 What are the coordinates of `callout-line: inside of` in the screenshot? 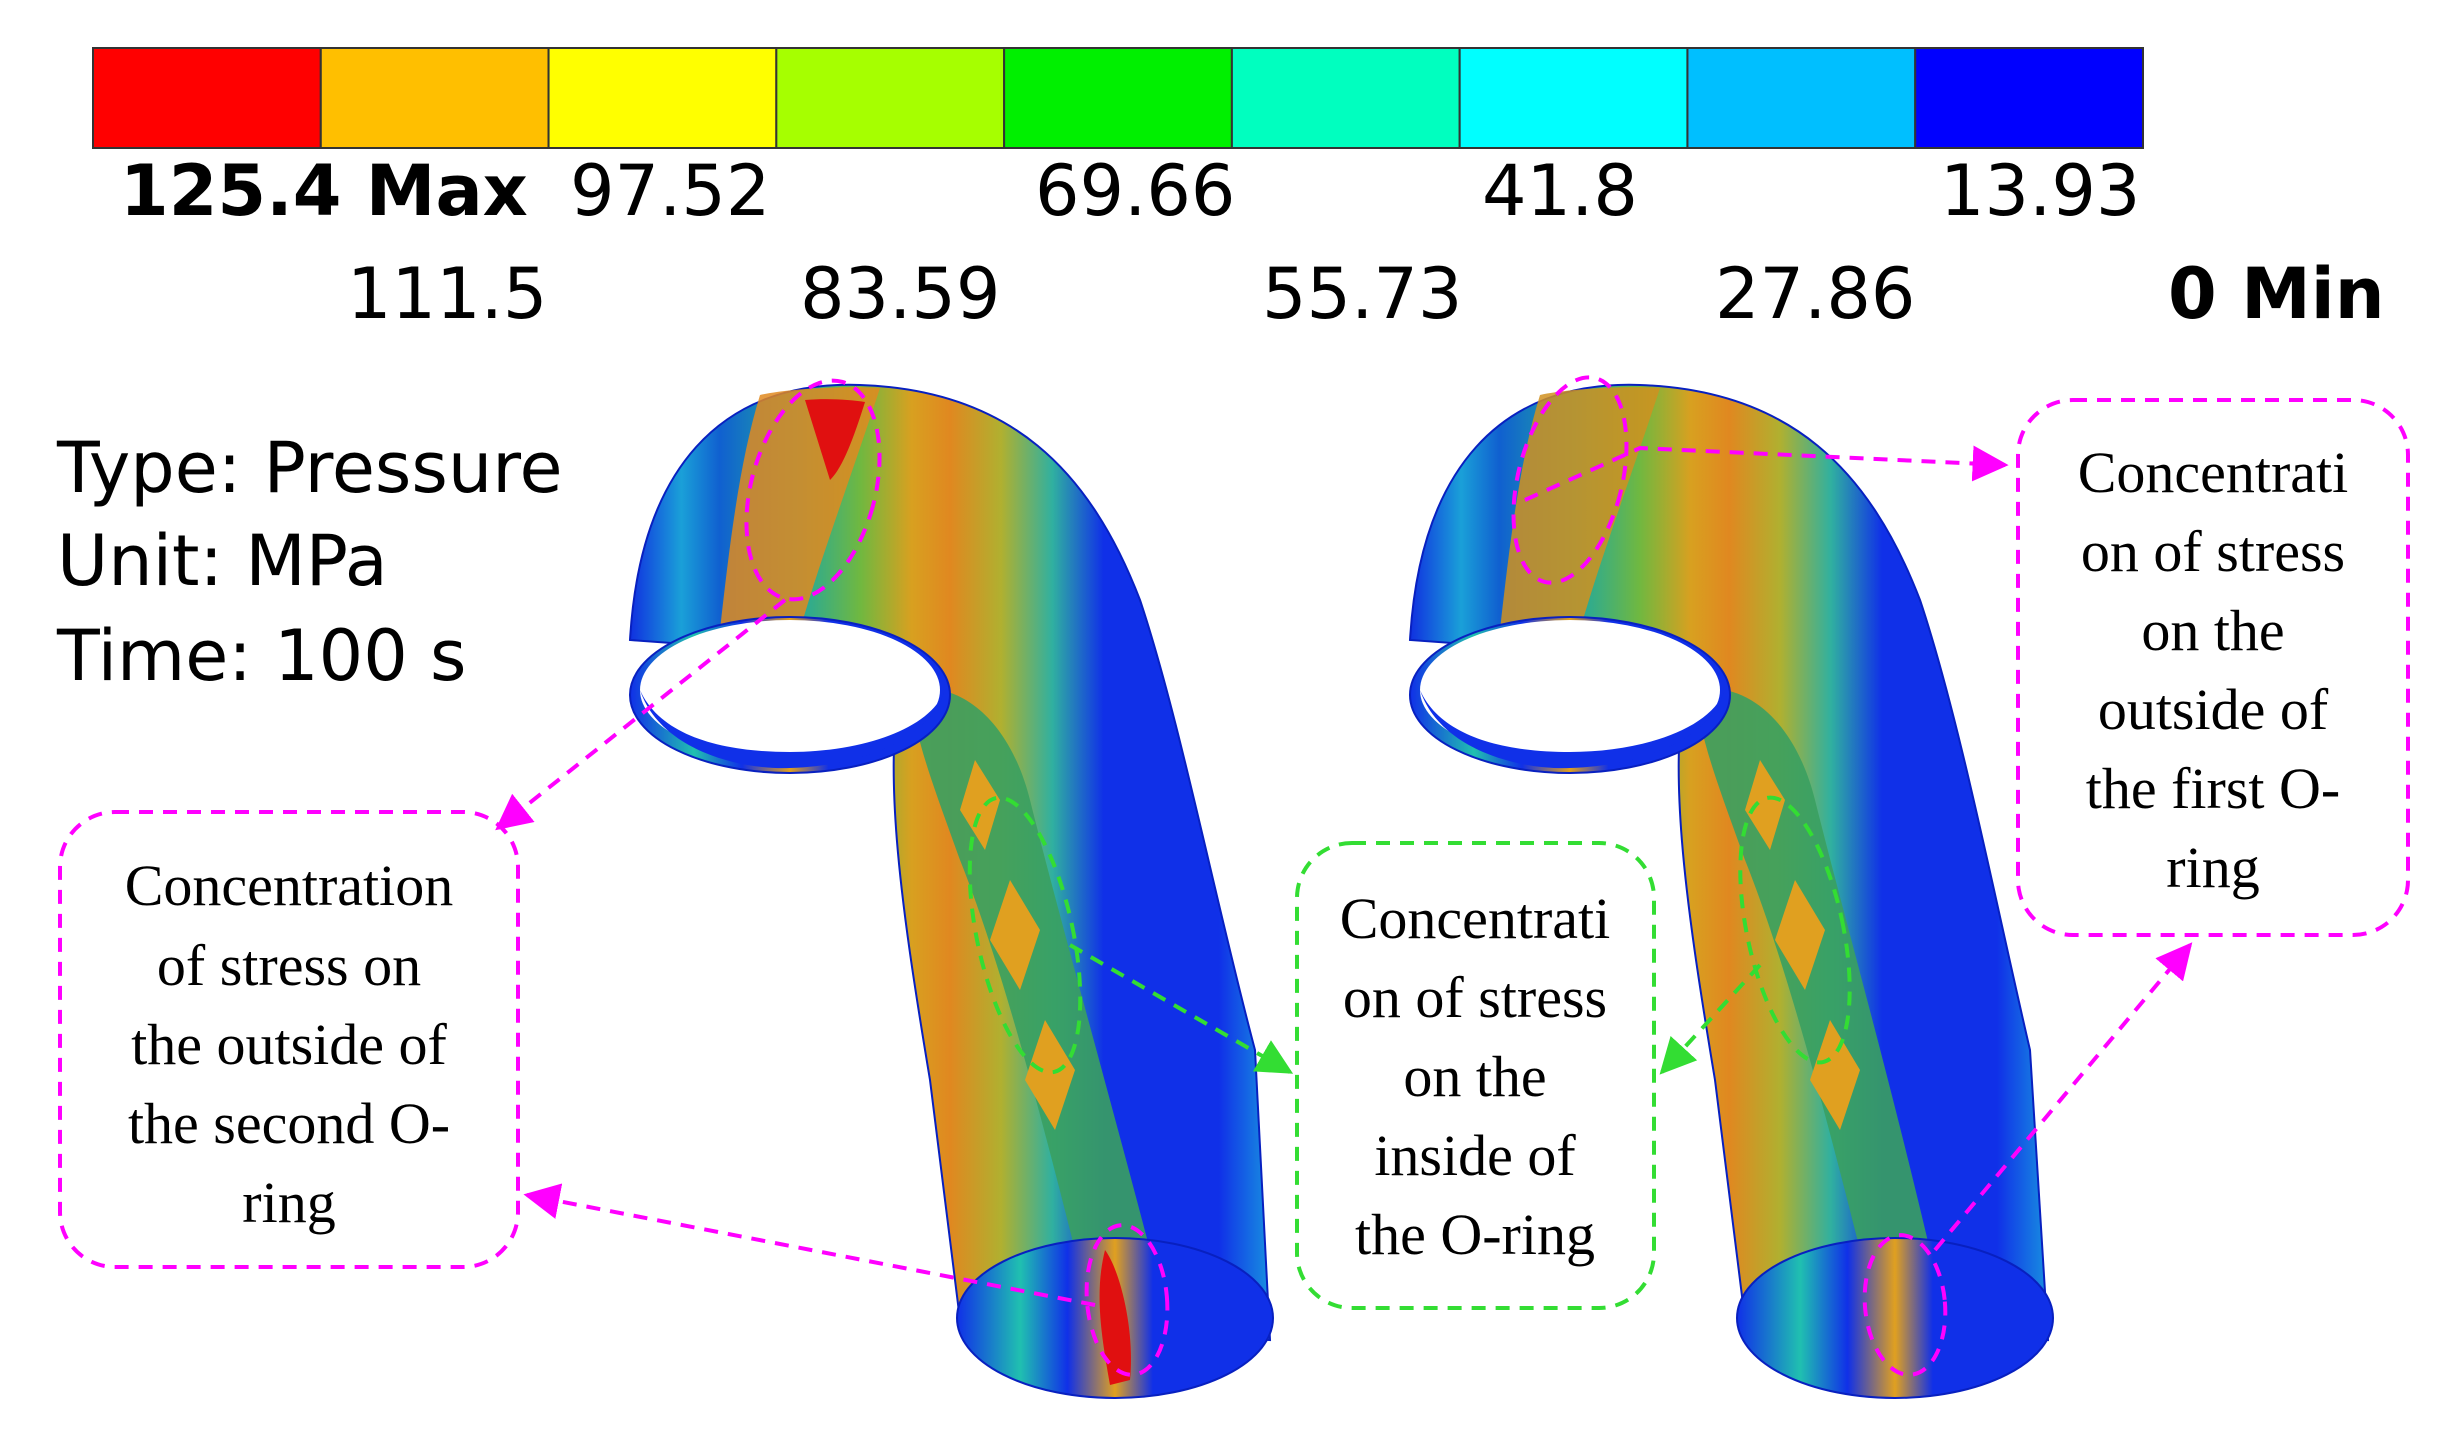 It's located at (1475, 1155).